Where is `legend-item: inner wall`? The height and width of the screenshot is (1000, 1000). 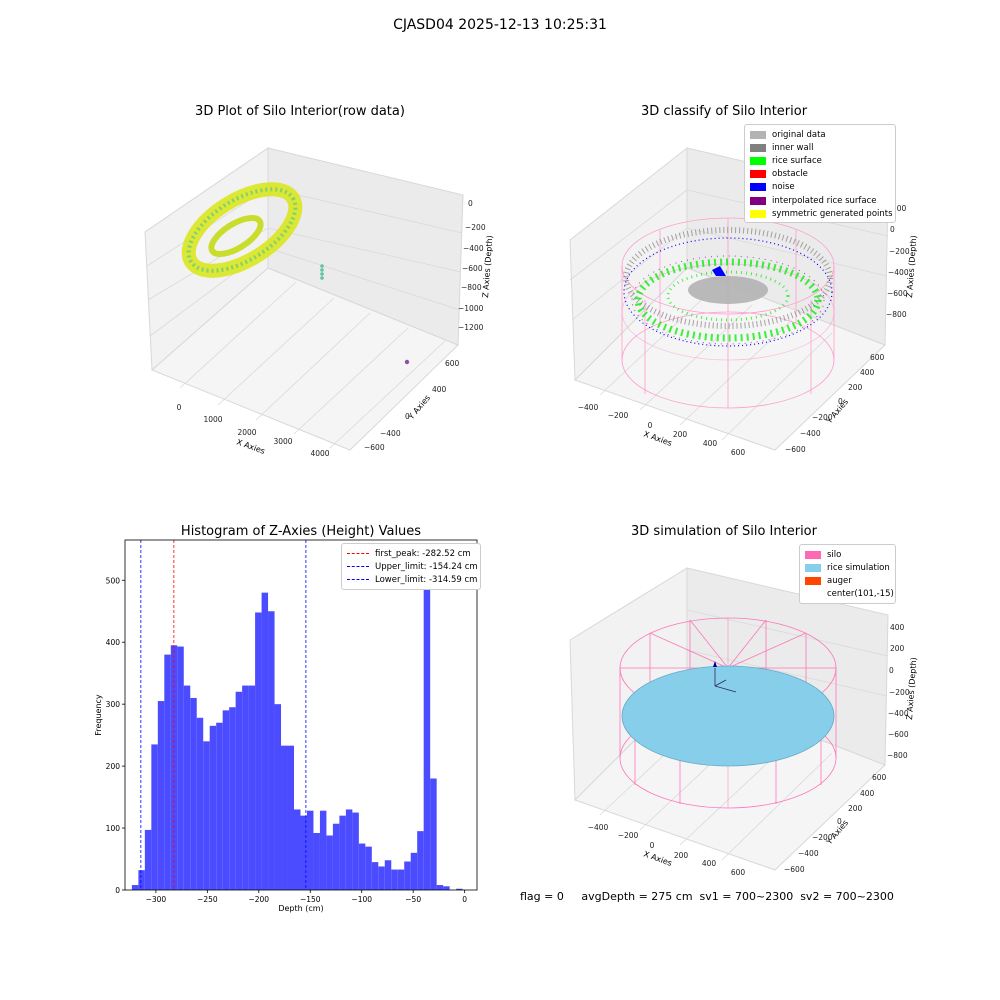
legend-item: inner wall is located at coordinates (819, 147).